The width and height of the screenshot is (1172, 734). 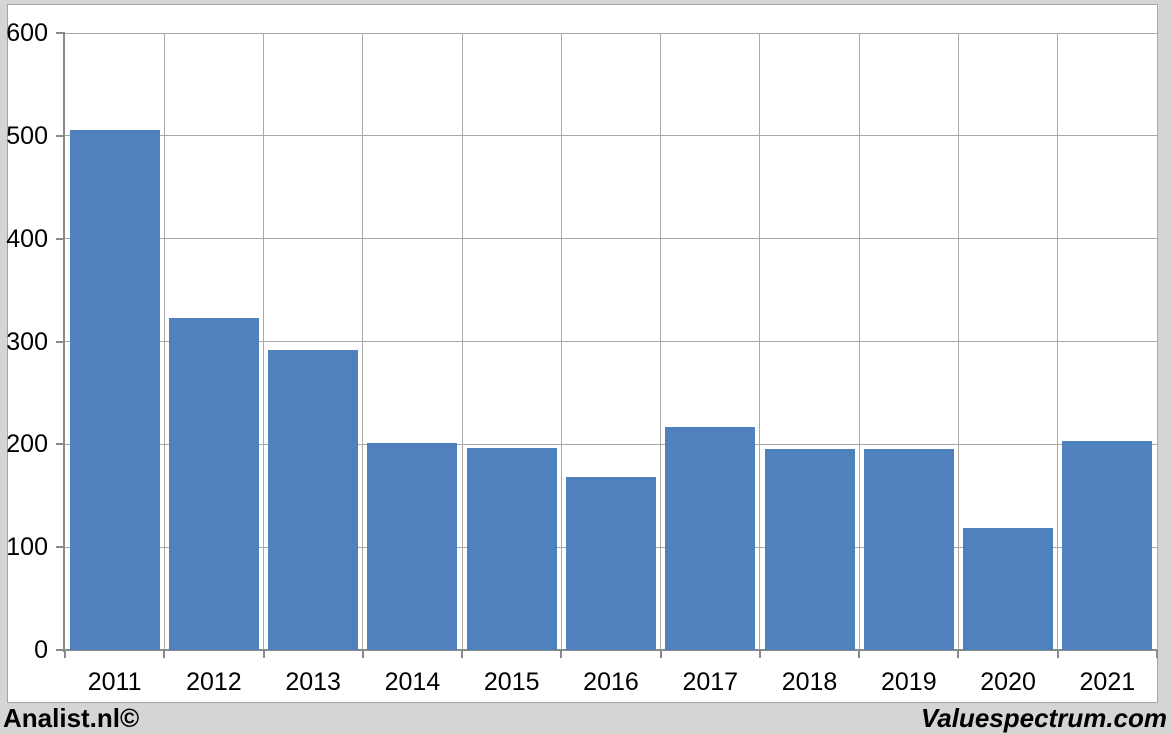 I want to click on y-tick-label: 600, so click(x=27, y=33).